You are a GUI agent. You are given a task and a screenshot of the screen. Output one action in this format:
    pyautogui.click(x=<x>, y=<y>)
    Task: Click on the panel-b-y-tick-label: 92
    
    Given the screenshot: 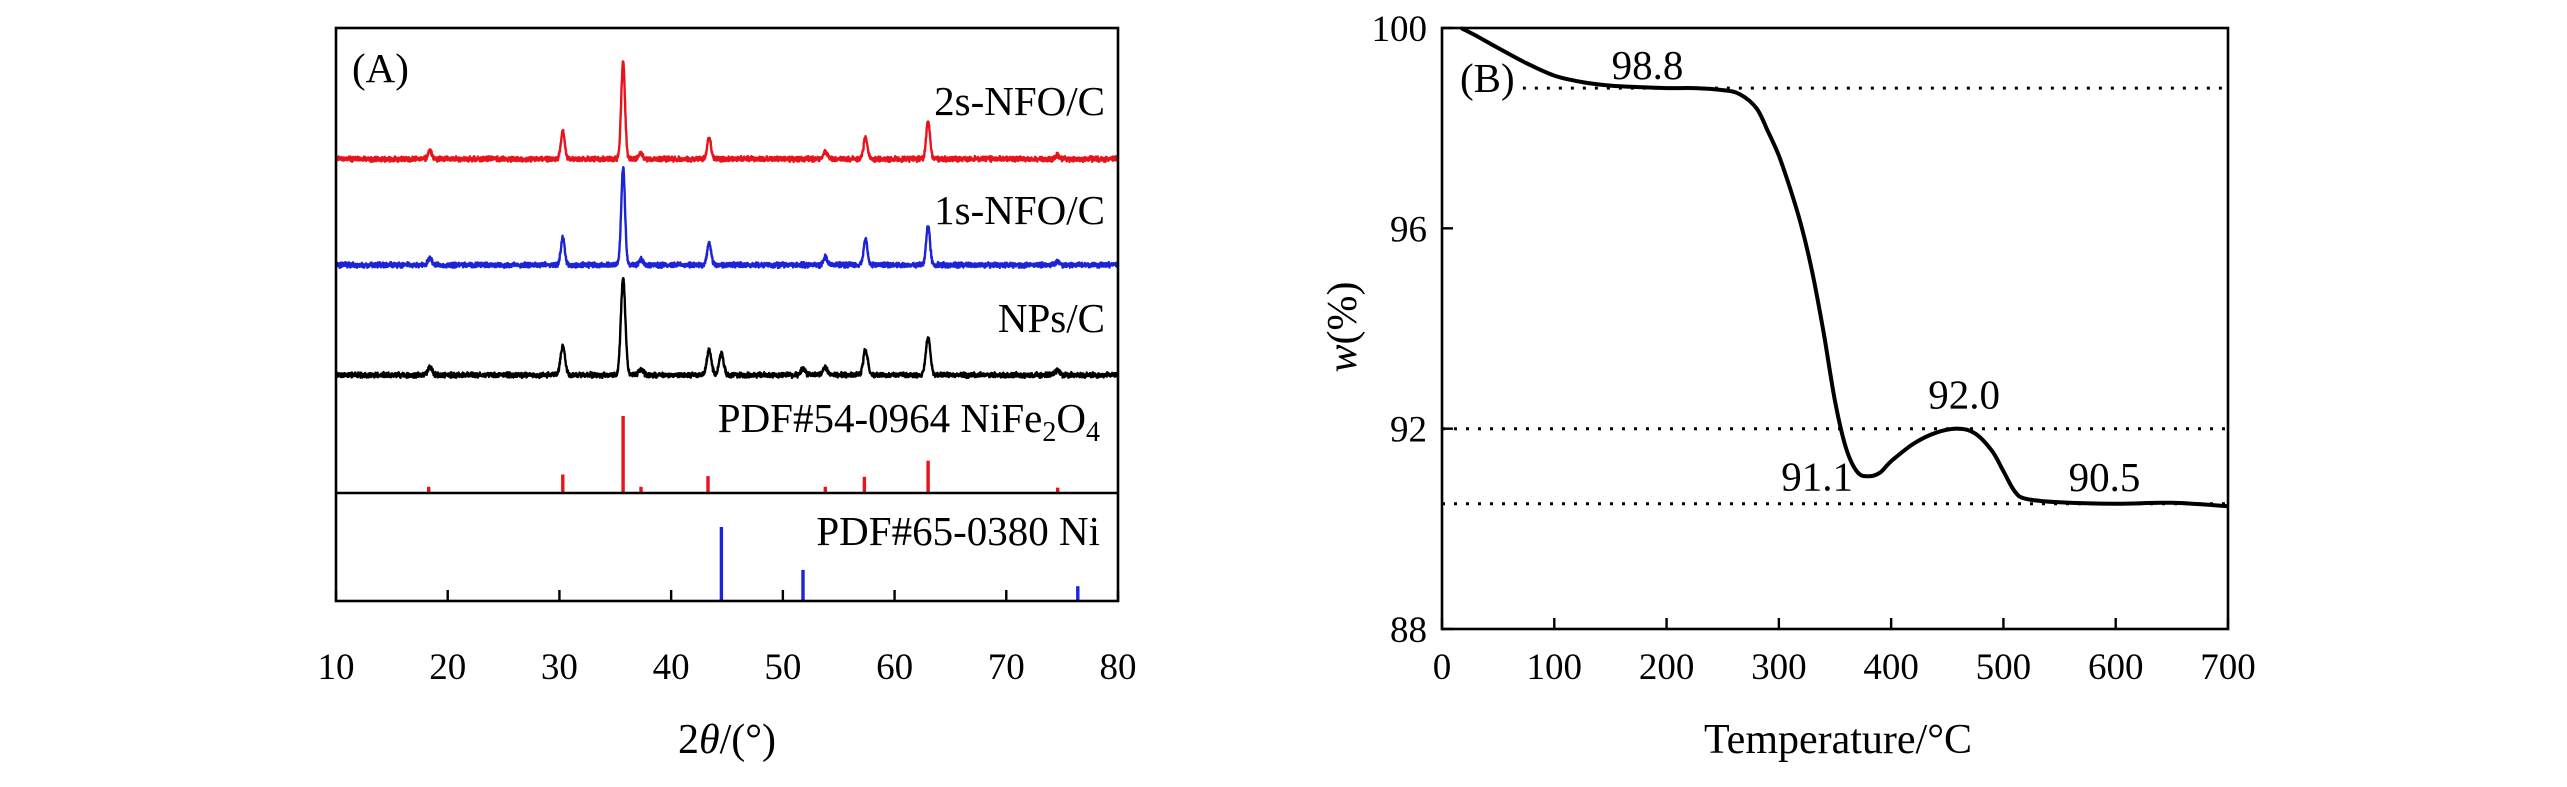 What is the action you would take?
    pyautogui.click(x=1408, y=430)
    